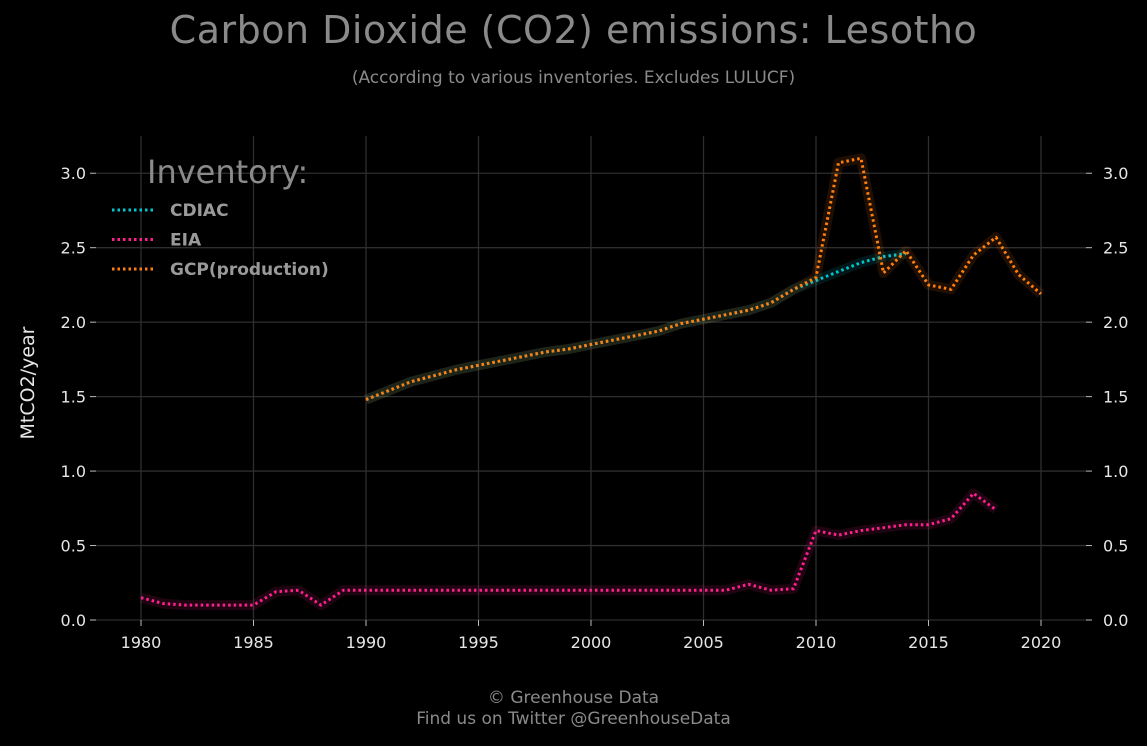  I want to click on y-tick-label-left: 0.5, so click(73, 546).